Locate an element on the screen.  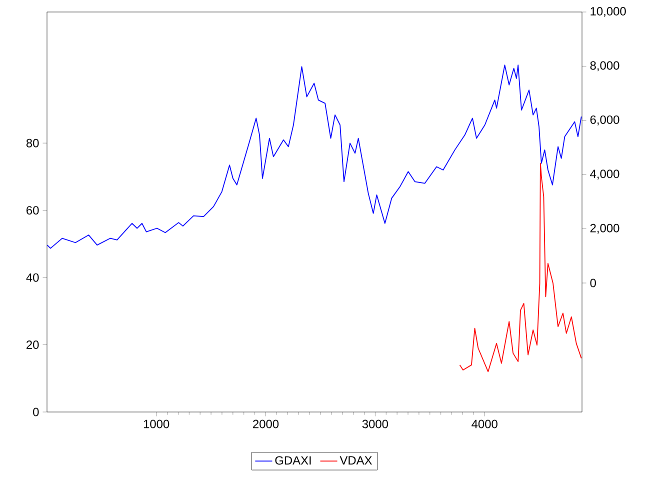
x-tick-label: 3000 is located at coordinates (375, 424).